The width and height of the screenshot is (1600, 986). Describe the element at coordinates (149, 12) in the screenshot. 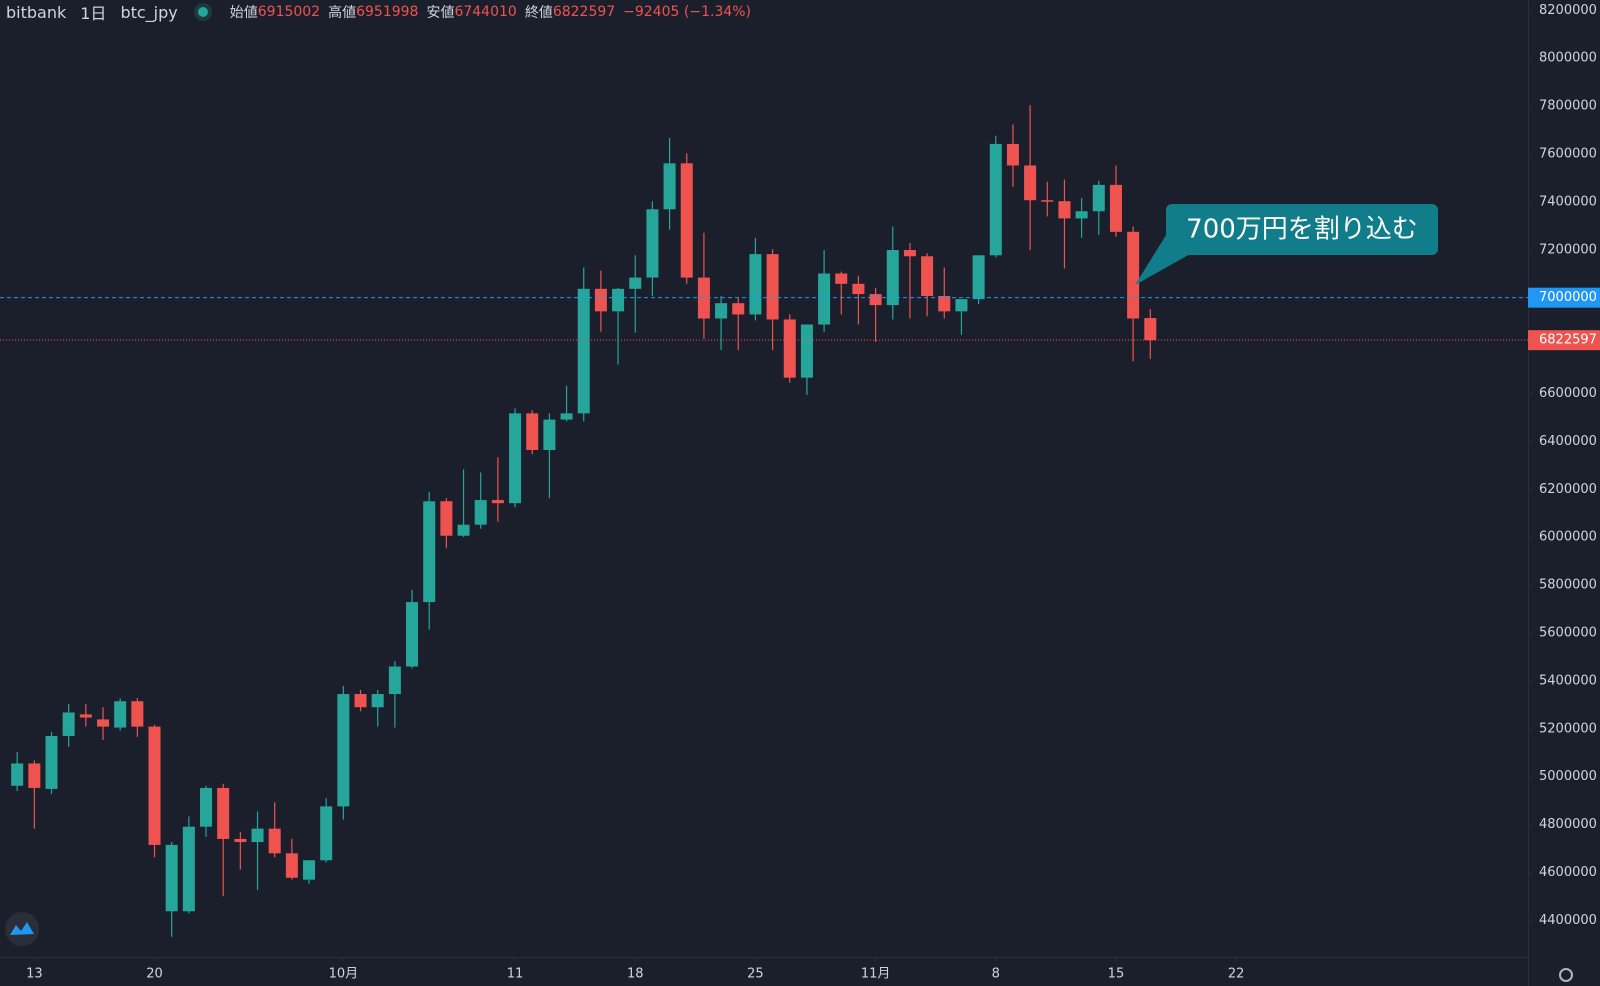

I see `symbol: btc_jpy` at that location.